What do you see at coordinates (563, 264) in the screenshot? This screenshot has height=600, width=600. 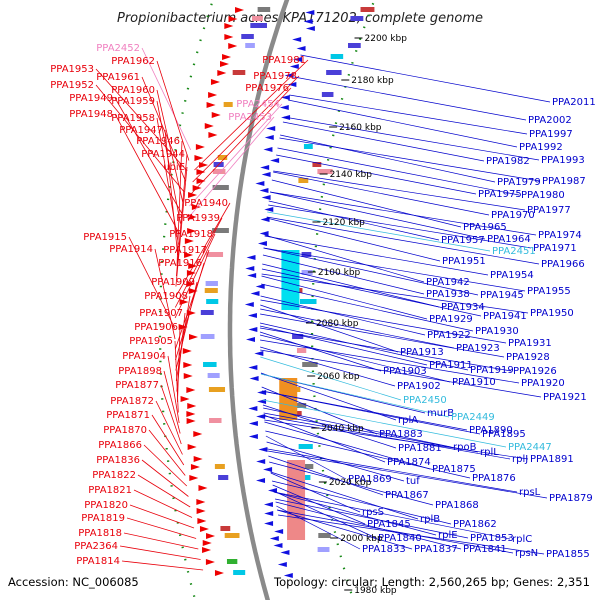 I see `gene-label: PPA1966` at bounding box center [563, 264].